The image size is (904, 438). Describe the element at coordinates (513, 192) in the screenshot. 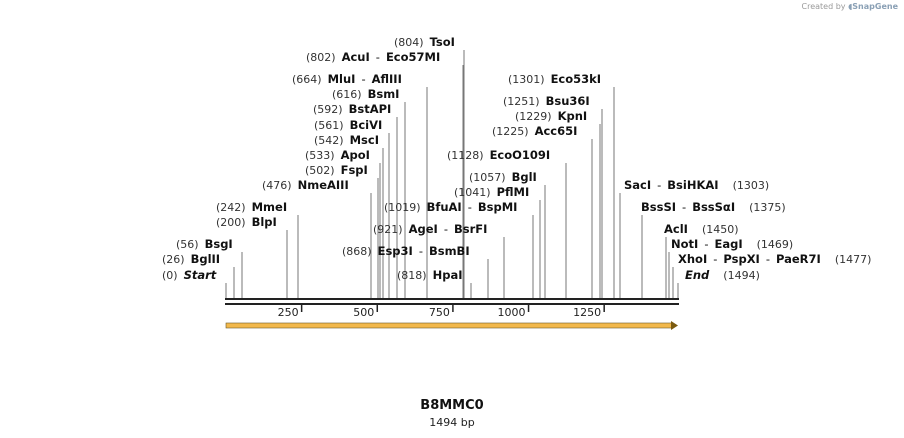

I see `enzyme-name: PflMI` at that location.